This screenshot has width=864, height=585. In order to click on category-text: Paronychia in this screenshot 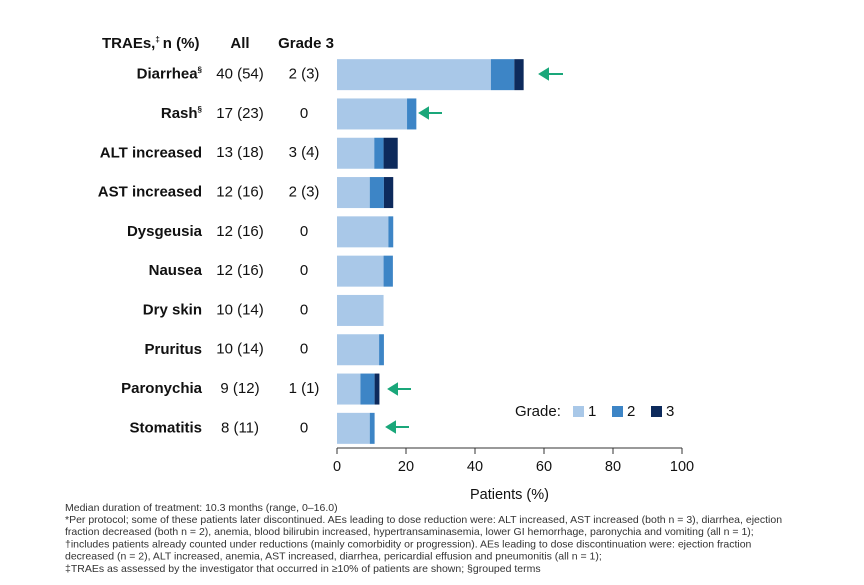, I will do `click(162, 388)`.